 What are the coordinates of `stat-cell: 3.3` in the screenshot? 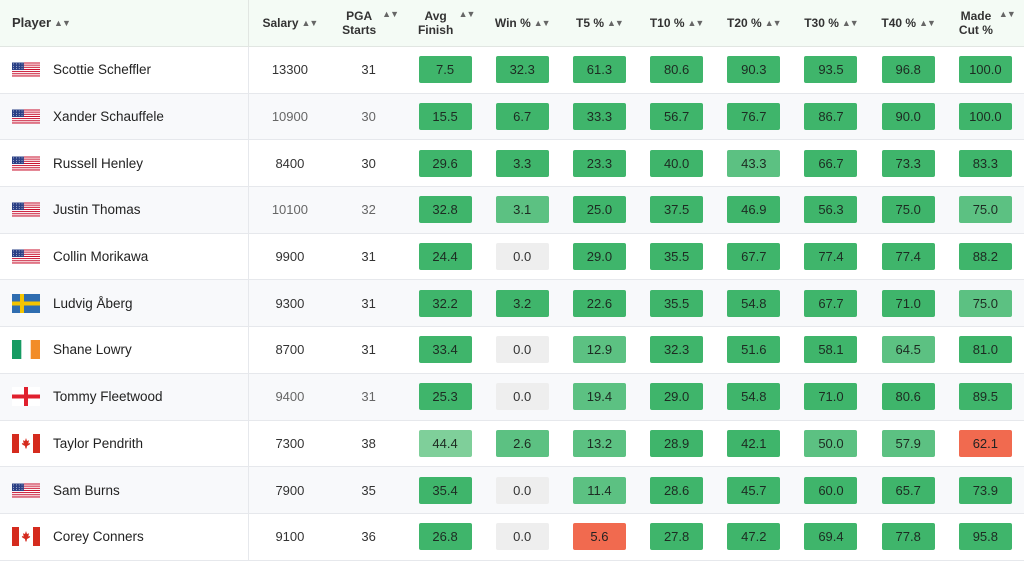 It's located at (522, 163).